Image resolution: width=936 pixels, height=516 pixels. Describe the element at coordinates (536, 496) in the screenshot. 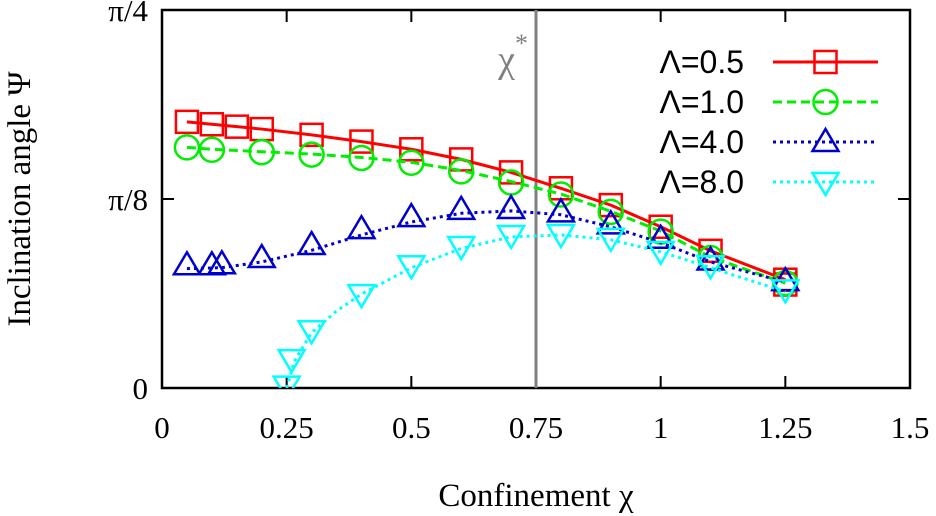

I see `x-axis-label: Confinement χ` at that location.